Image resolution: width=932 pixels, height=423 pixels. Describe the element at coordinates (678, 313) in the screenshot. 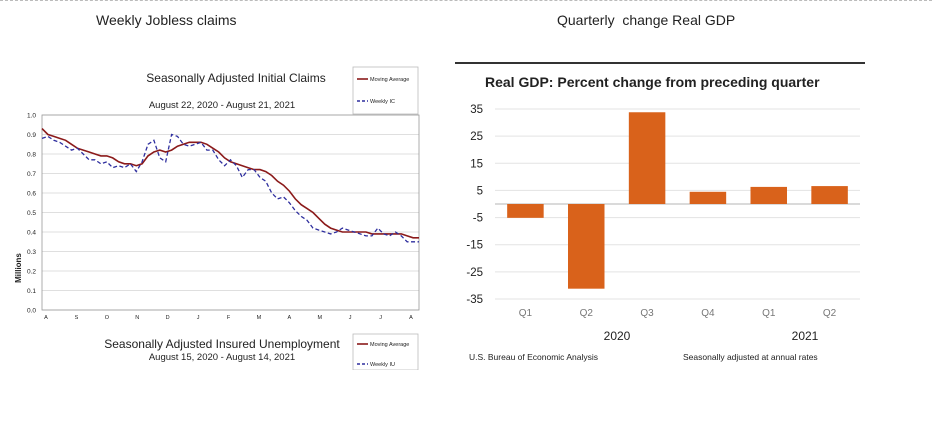

I see `x-tick-labels: Q1 Q2 Q3 Q4 Q1 Q2` at that location.